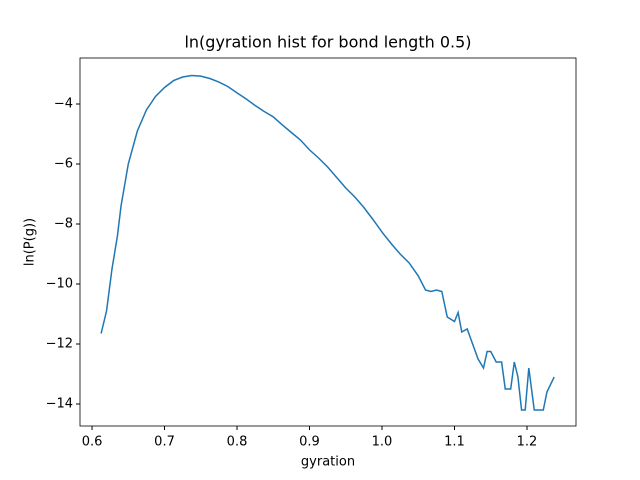  Describe the element at coordinates (164, 442) in the screenshot. I see `x-tick-label: 0.7` at that location.